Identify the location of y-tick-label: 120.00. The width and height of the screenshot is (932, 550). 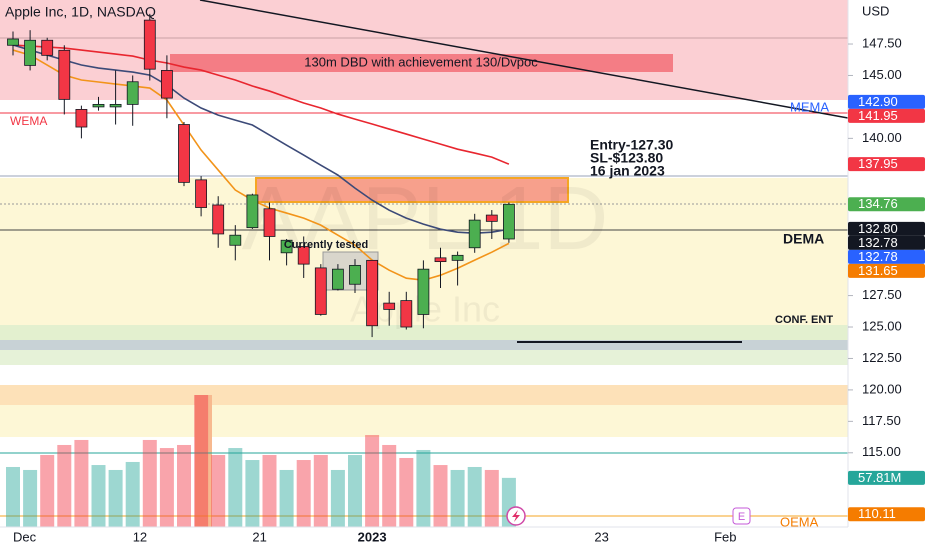
(882, 388).